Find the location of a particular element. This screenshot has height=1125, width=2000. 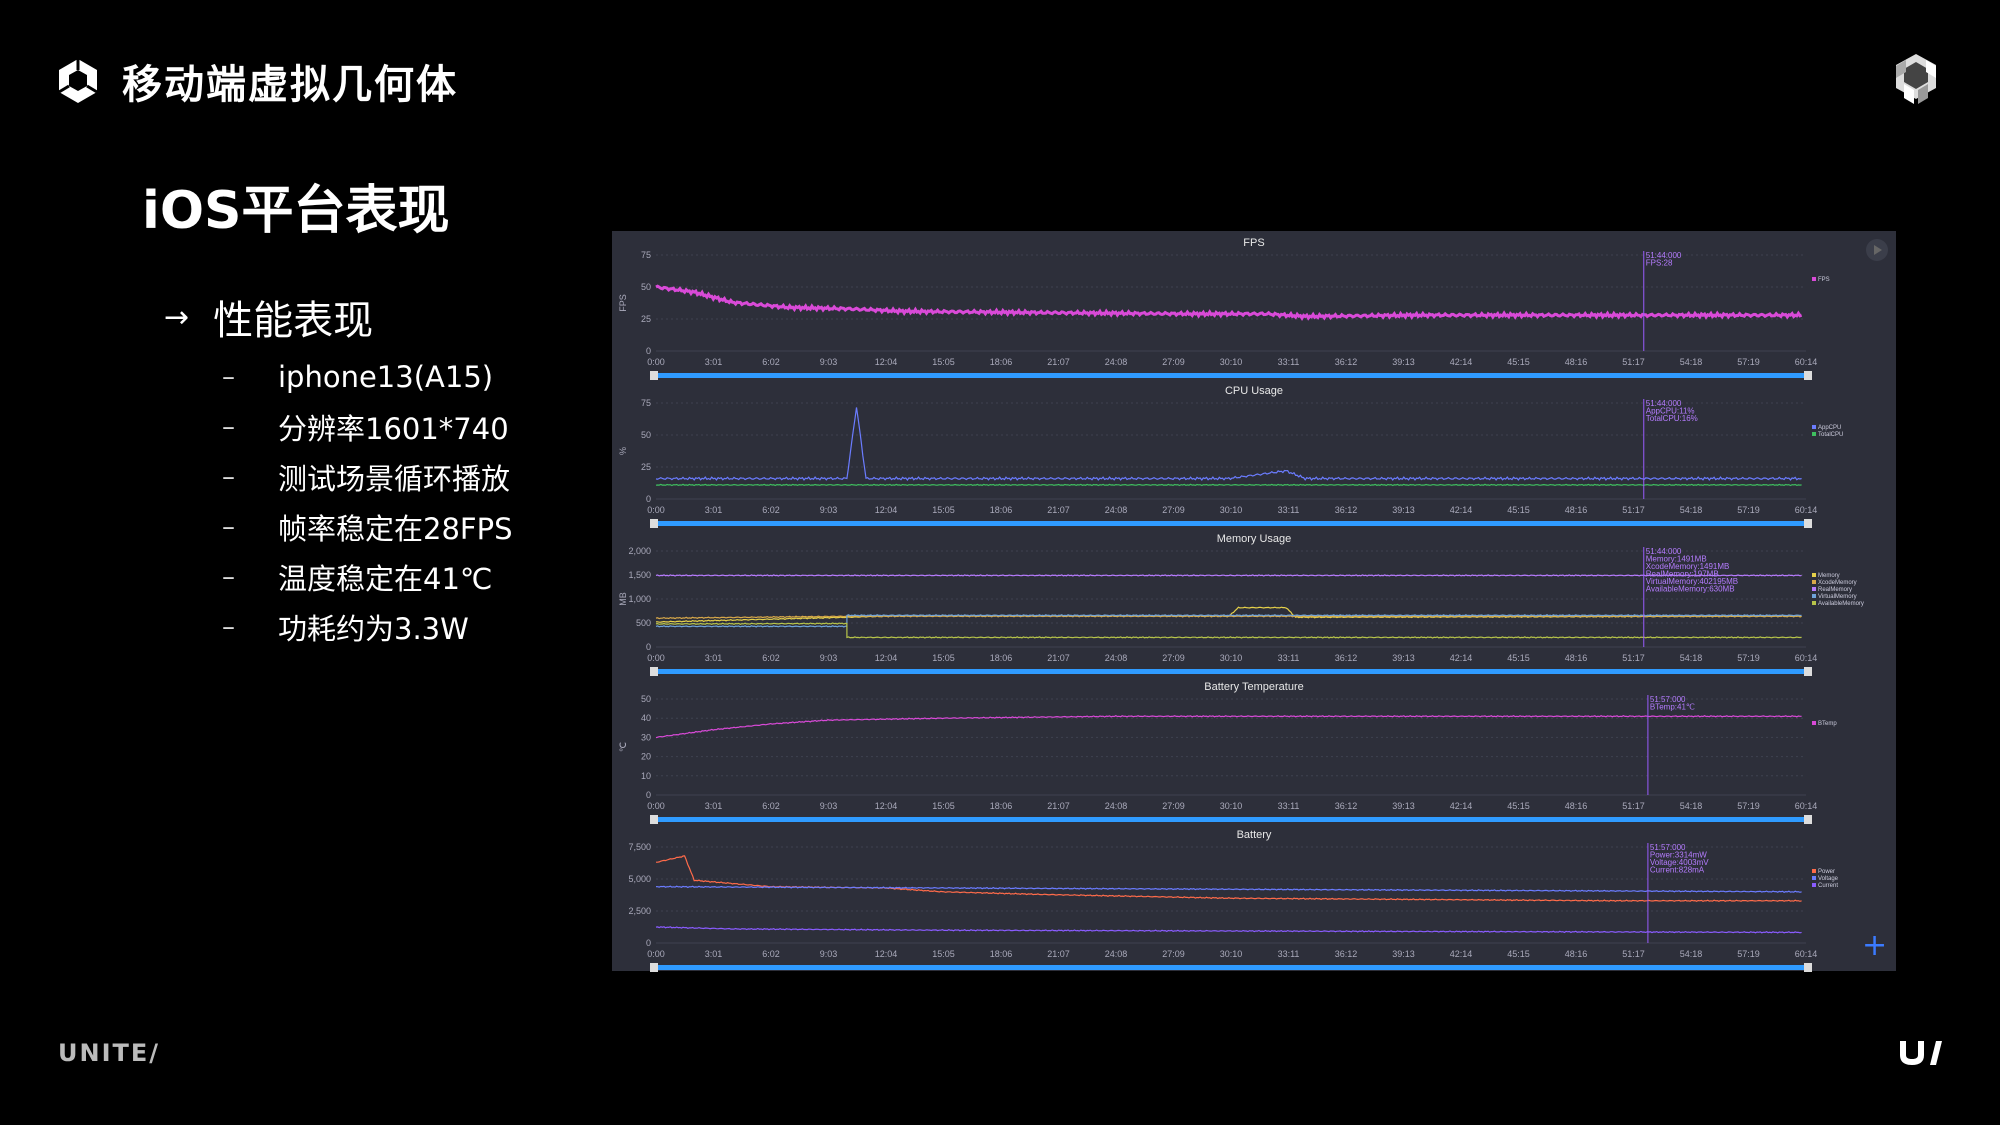

range-handle-left is located at coordinates (654, 967).